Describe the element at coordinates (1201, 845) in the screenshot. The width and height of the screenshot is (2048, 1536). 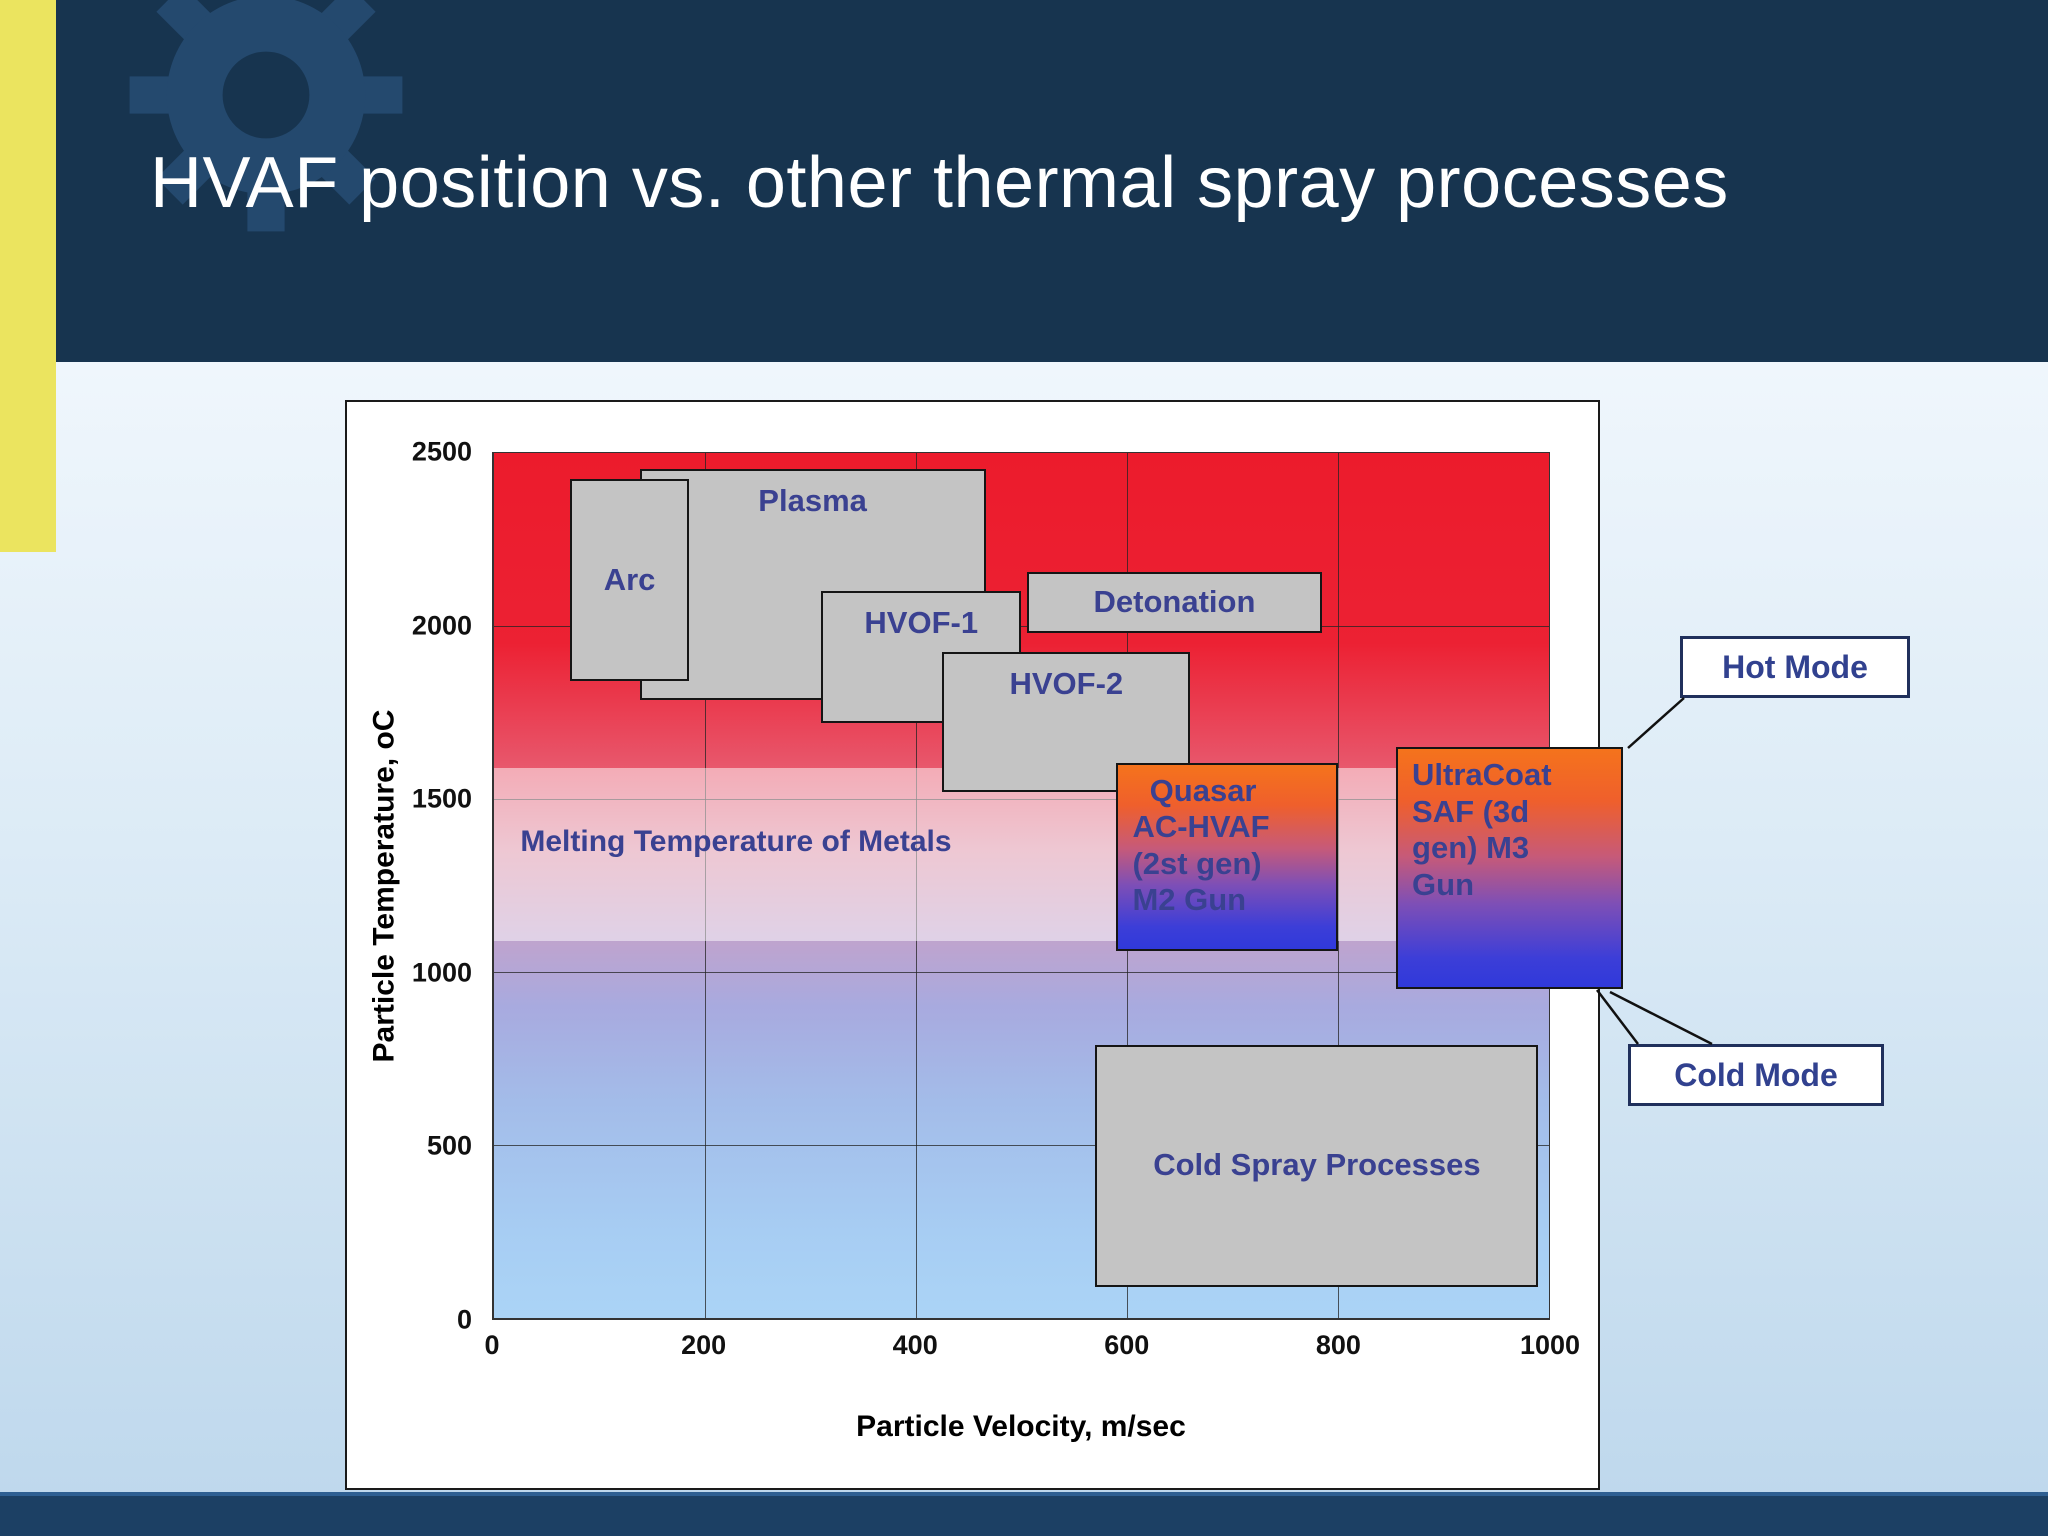
I see `process-box-label: Quasar AC-HVAF (2st gen) M2 Gun` at that location.